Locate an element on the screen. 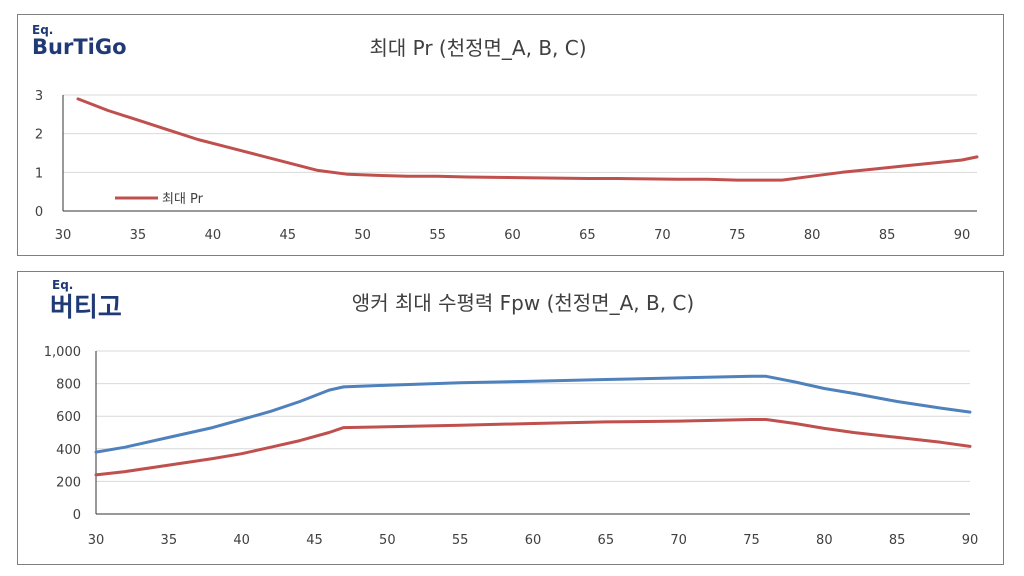  logo-vertigo: 버티고 is located at coordinates (86, 308).